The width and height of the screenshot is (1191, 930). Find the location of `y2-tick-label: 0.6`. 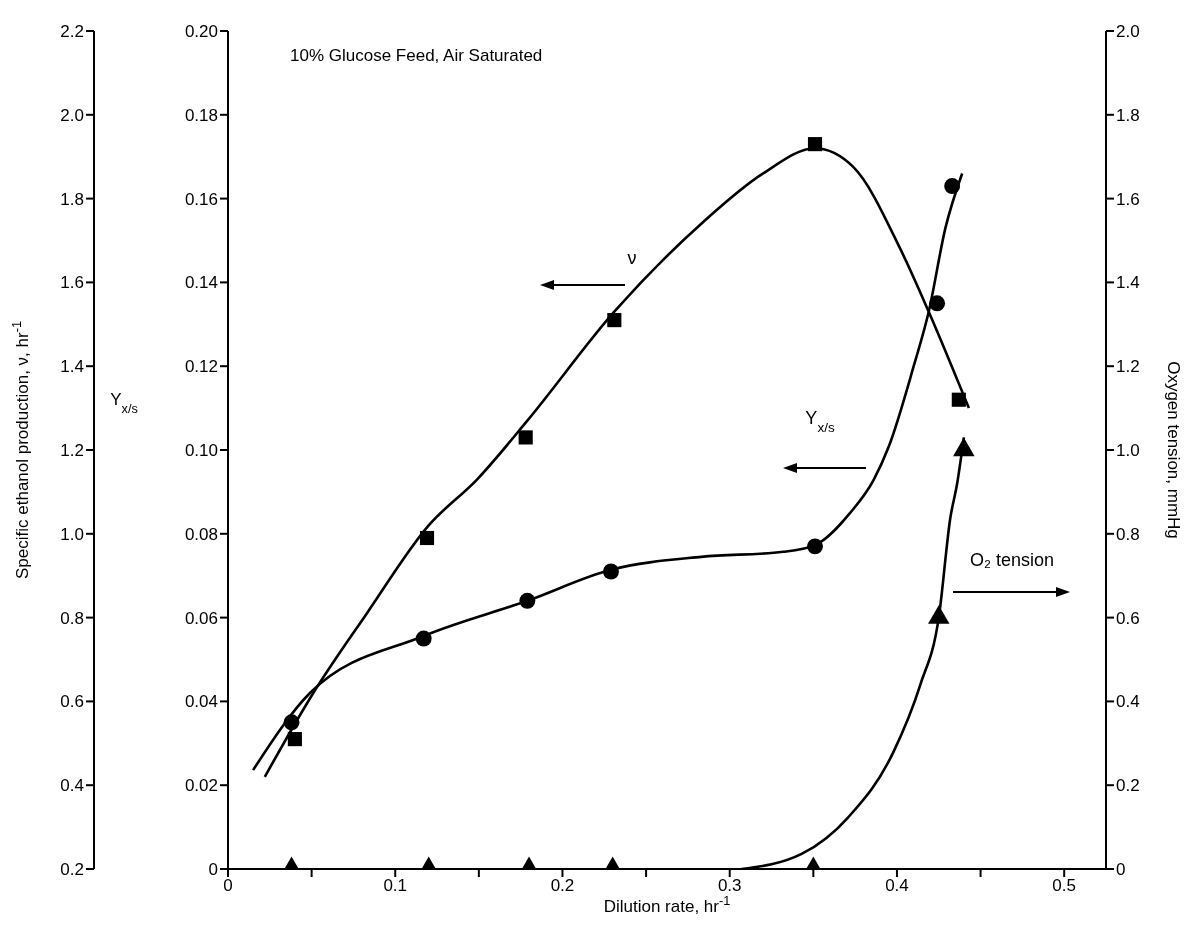

y2-tick-label: 0.6 is located at coordinates (1128, 618).